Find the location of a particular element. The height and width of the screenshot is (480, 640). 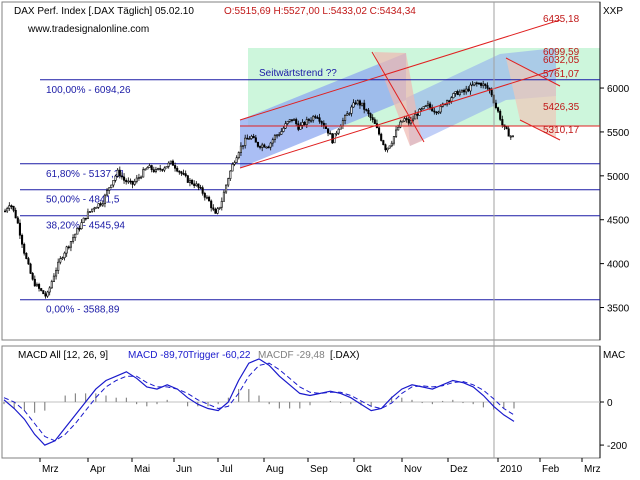

x-tick-label: Jun is located at coordinates (184, 469).